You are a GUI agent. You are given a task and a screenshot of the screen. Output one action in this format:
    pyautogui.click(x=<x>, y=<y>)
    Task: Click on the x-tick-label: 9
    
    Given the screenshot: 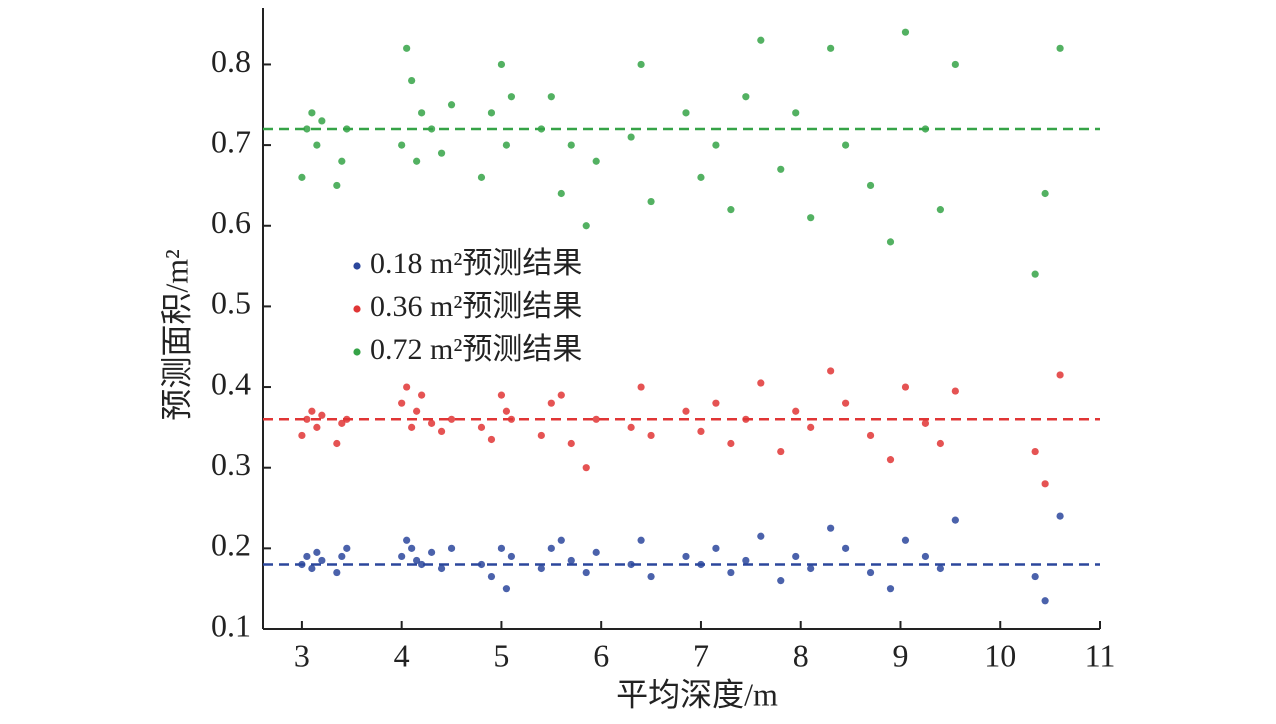 What is the action you would take?
    pyautogui.click(x=900, y=655)
    